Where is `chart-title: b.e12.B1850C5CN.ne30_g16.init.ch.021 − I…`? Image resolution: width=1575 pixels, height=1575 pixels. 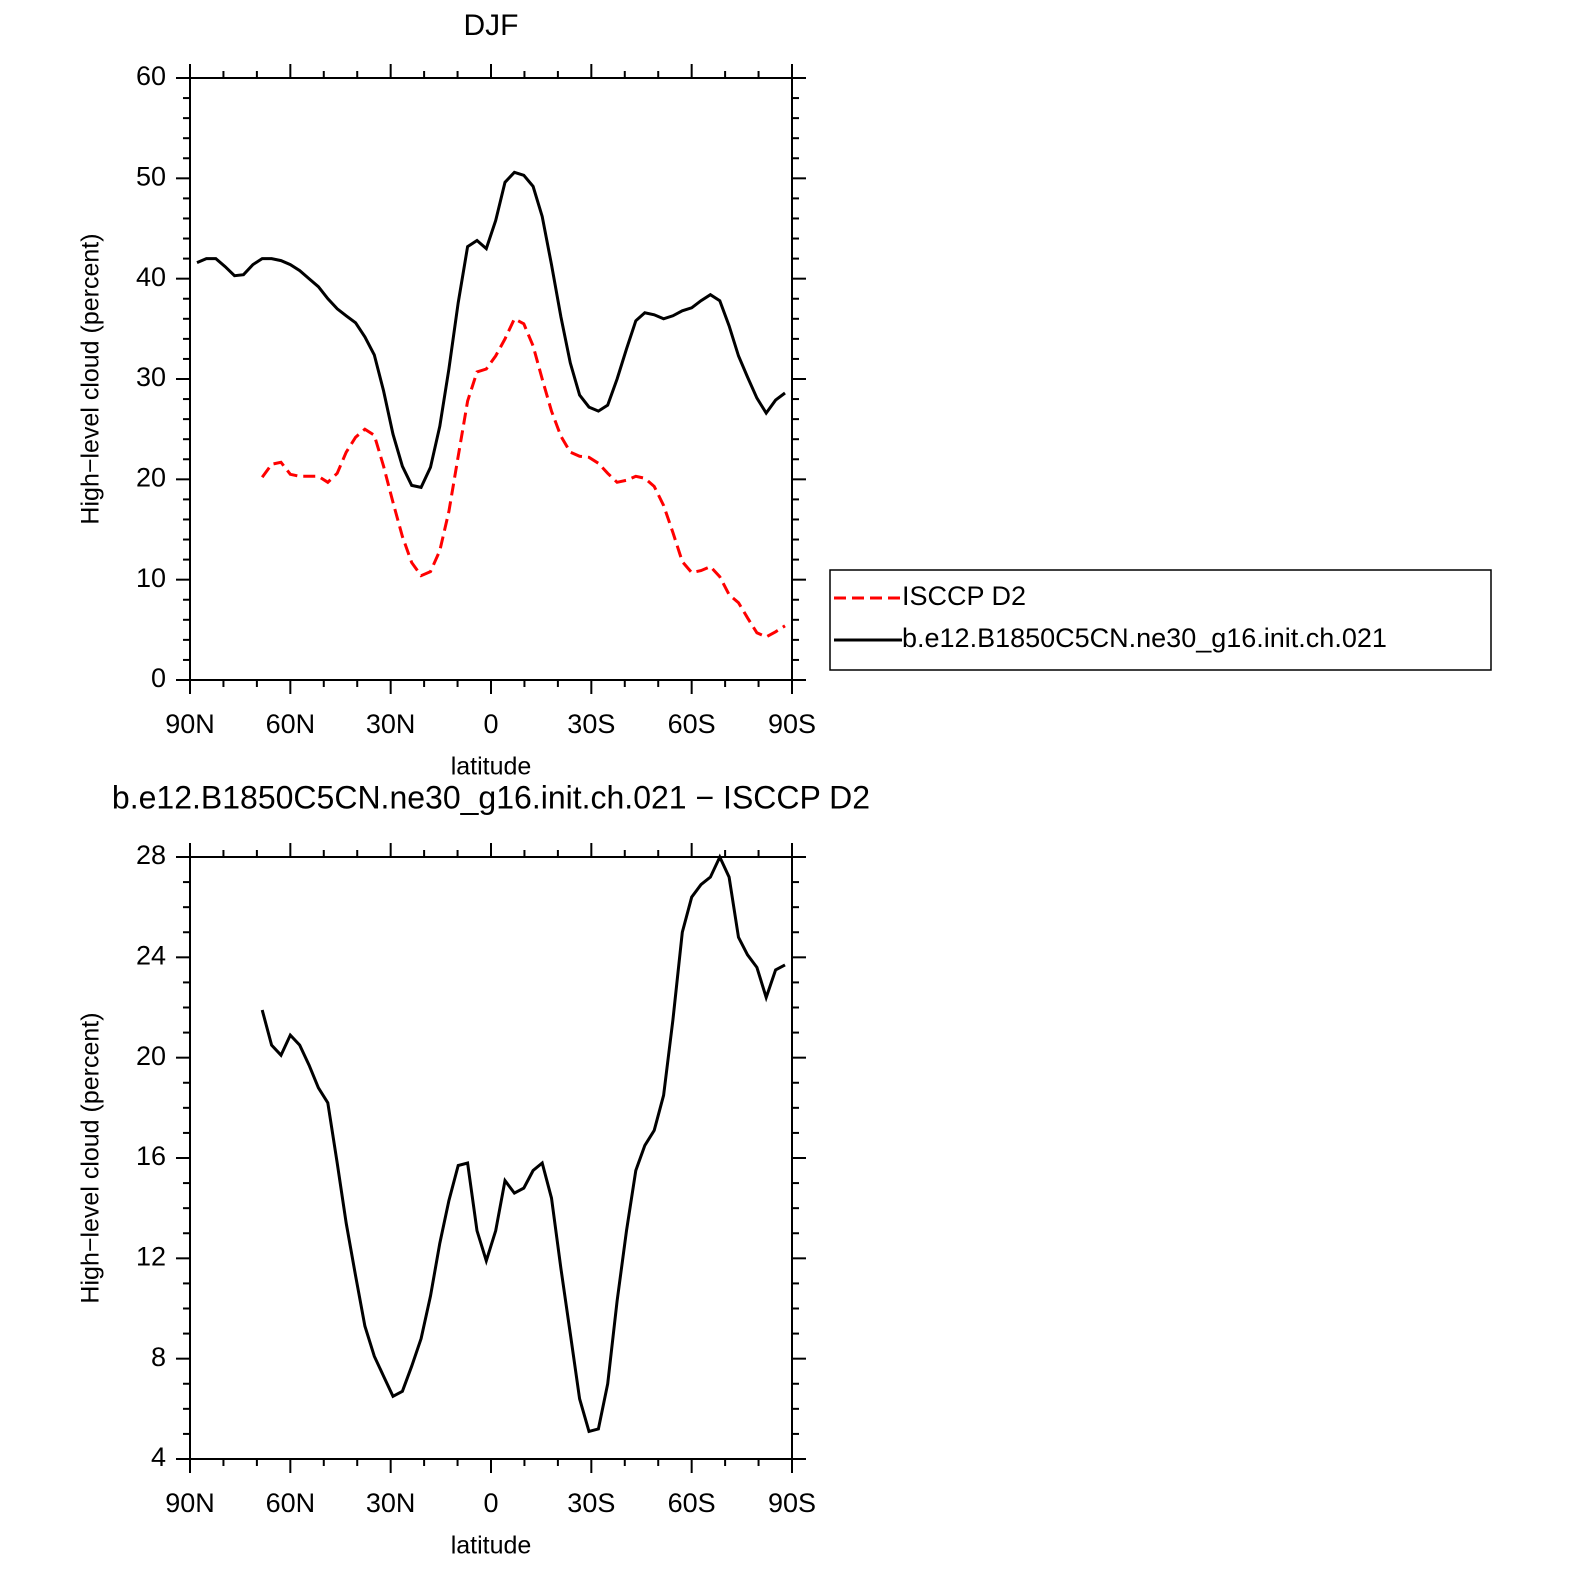
chart-title: b.e12.B1850C5CN.ne30_g16.init.ch.021 − I… is located at coordinates (491, 797).